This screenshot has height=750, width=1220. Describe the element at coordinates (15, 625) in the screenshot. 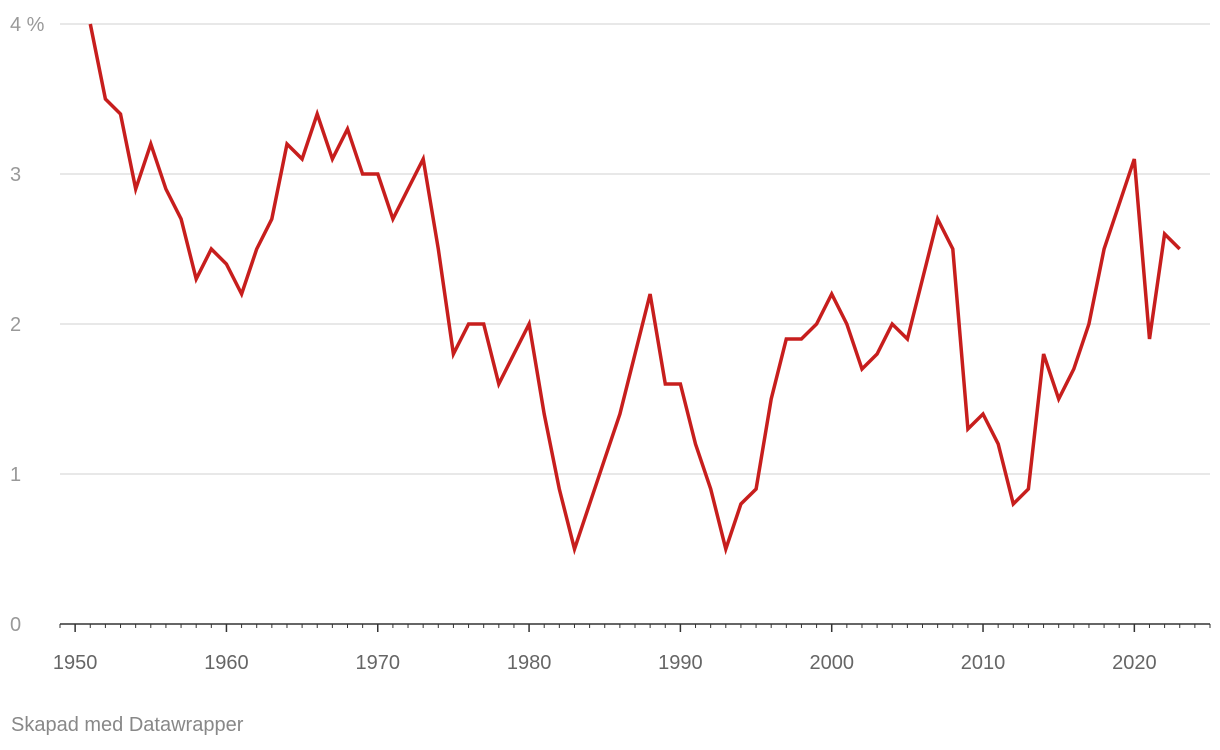

I see `y-tick-label: 0` at that location.